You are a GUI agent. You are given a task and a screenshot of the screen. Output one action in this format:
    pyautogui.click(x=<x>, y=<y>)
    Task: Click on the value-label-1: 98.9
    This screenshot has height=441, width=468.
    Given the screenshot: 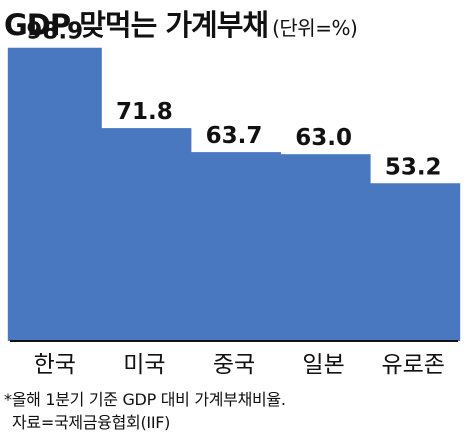 What is the action you would take?
    pyautogui.click(x=54, y=32)
    